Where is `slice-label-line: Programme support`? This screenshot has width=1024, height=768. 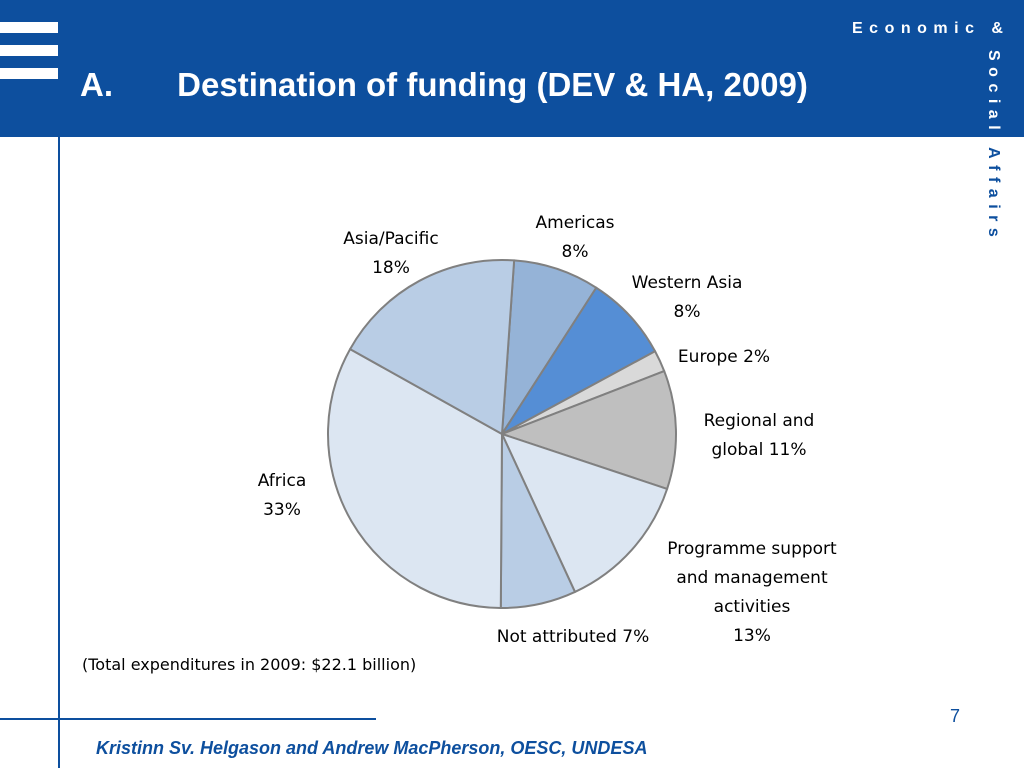
slice-label-line: Programme support is located at coordinates (752, 549).